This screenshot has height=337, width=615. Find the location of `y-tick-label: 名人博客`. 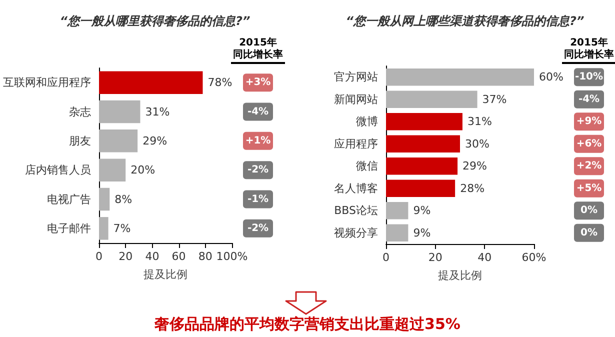

y-tick-label: 名人博客 is located at coordinates (356, 188).